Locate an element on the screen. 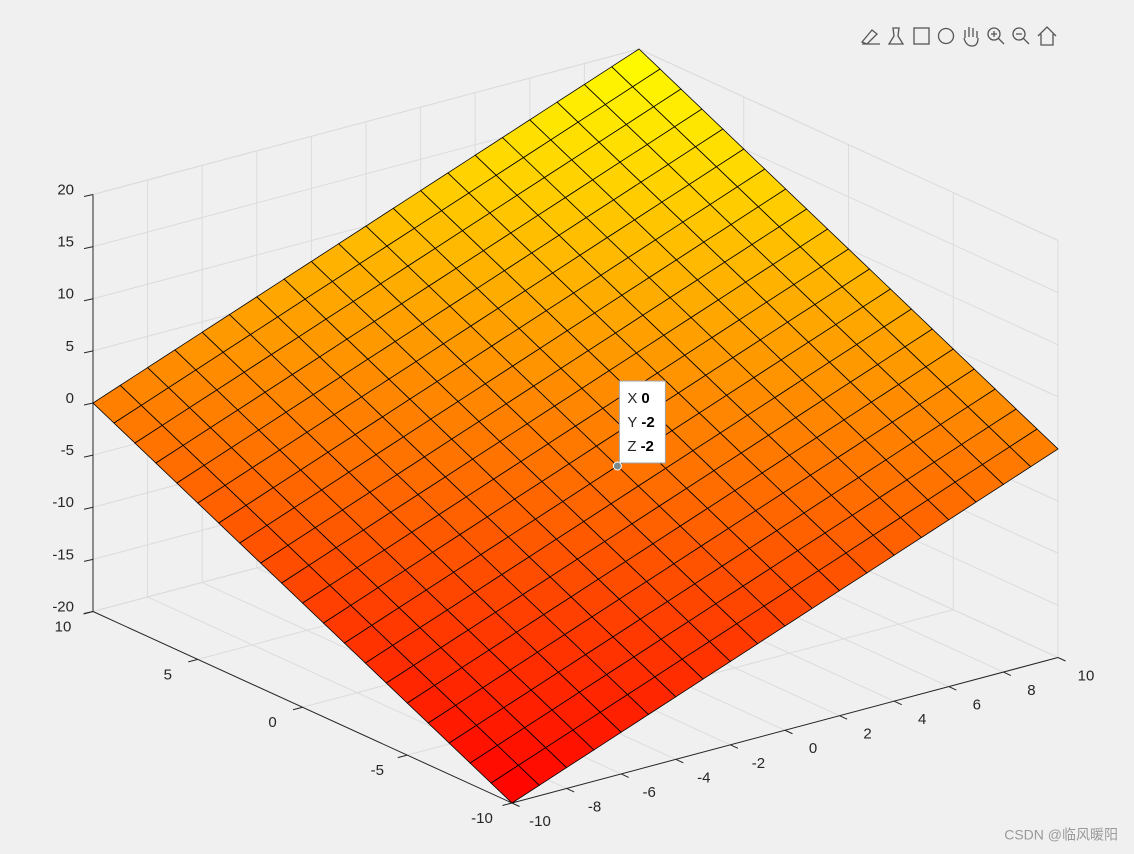 This screenshot has height=854, width=1134. y-tick-label: -5 is located at coordinates (377, 770).